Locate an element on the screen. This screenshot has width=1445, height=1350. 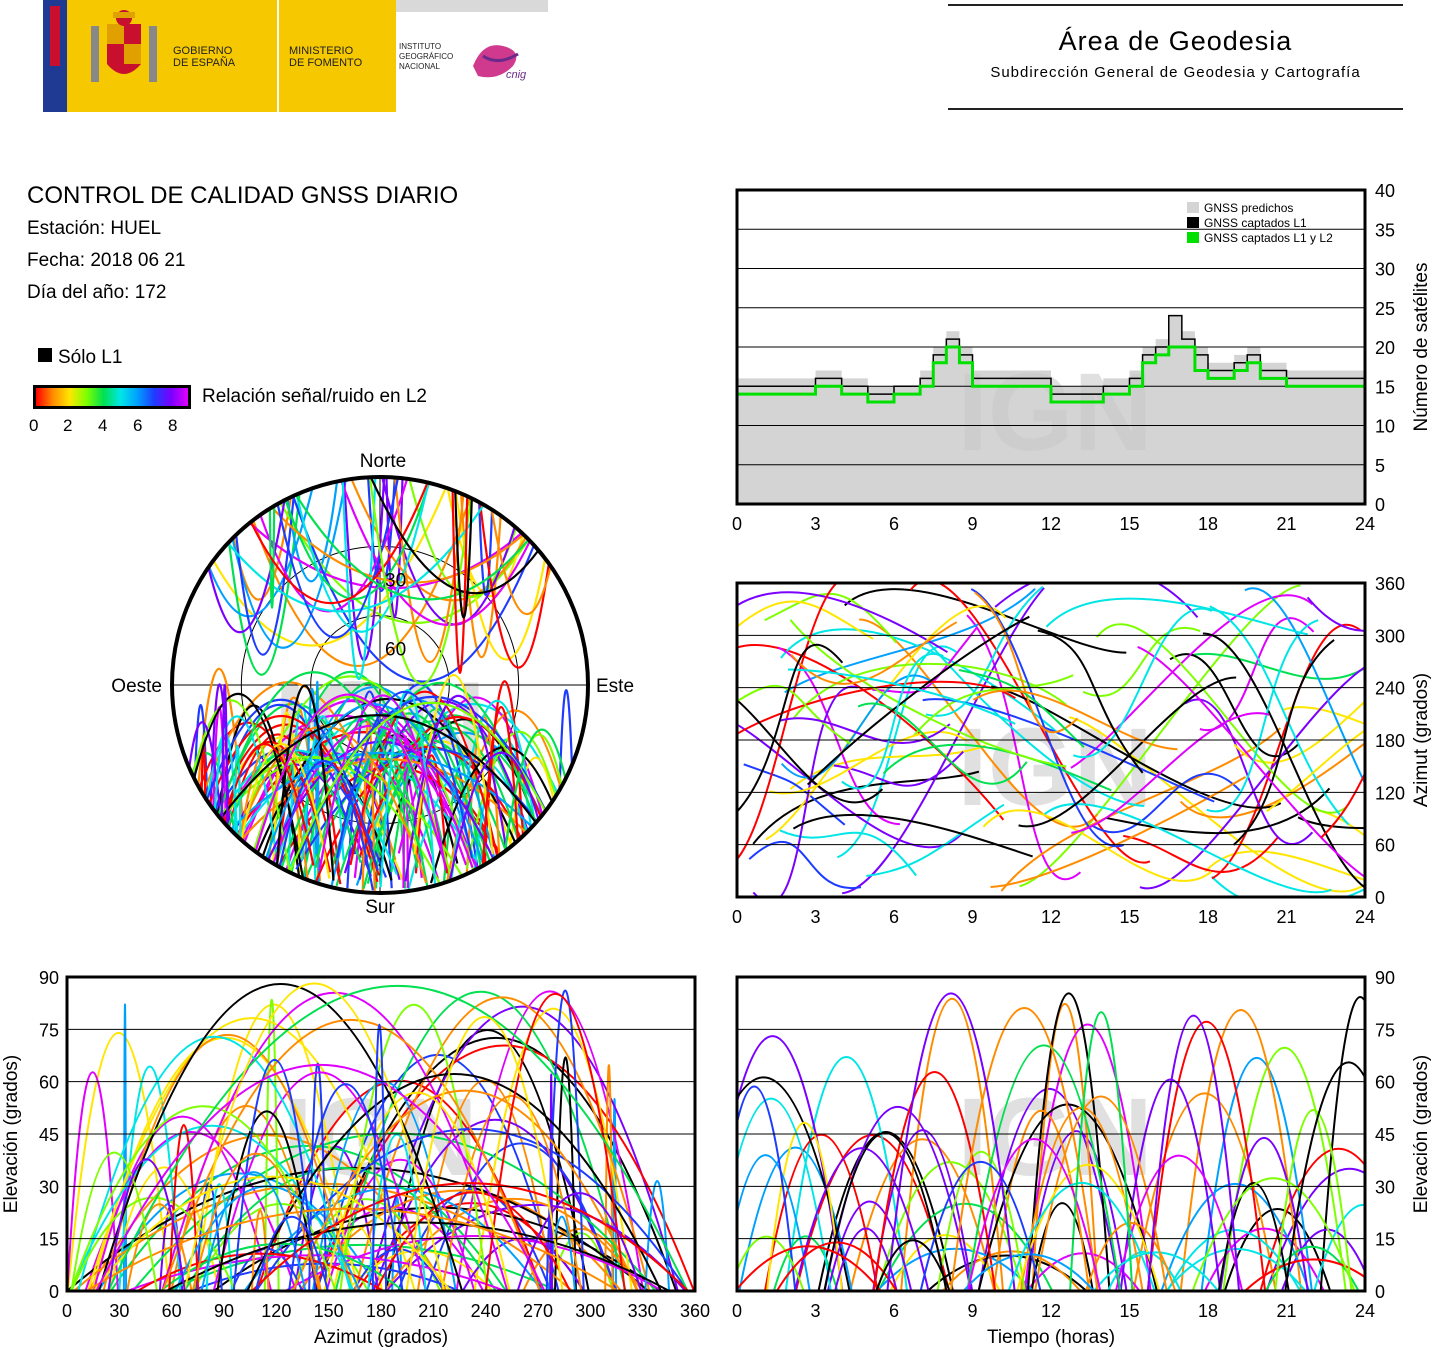
report-title: CONTROL DE CALIDAD GNSS DIARIO is located at coordinates (243, 195).